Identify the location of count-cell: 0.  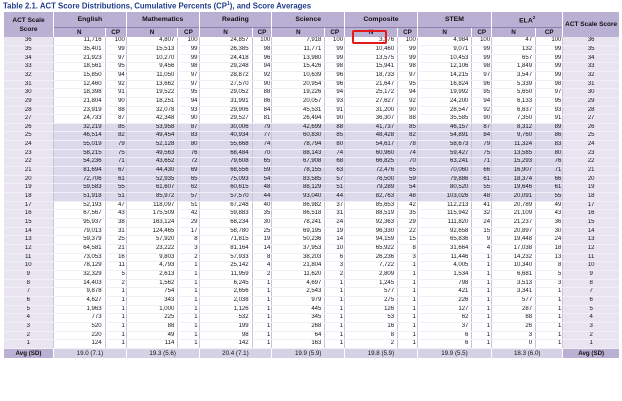
(513, 344).